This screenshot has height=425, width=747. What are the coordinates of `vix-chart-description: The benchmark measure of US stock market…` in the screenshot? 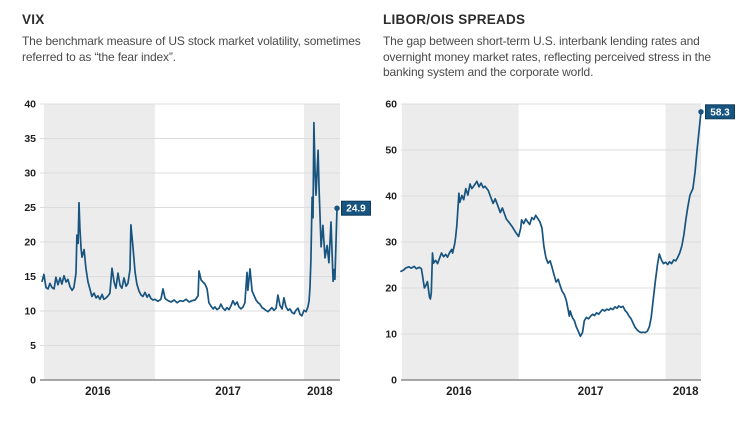 It's located at (191, 49).